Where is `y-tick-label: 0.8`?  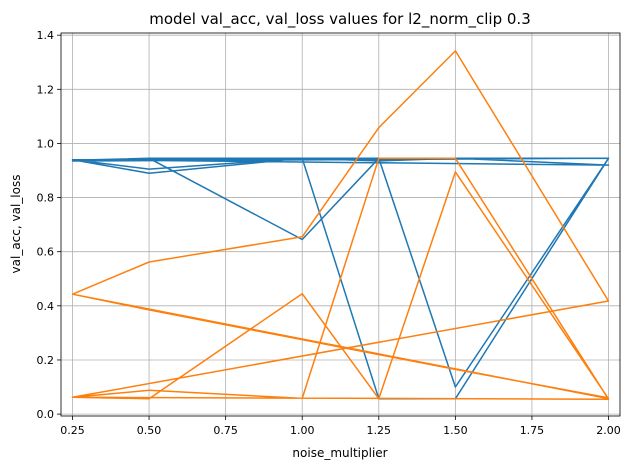
y-tick-label: 0.8 is located at coordinates (46, 198).